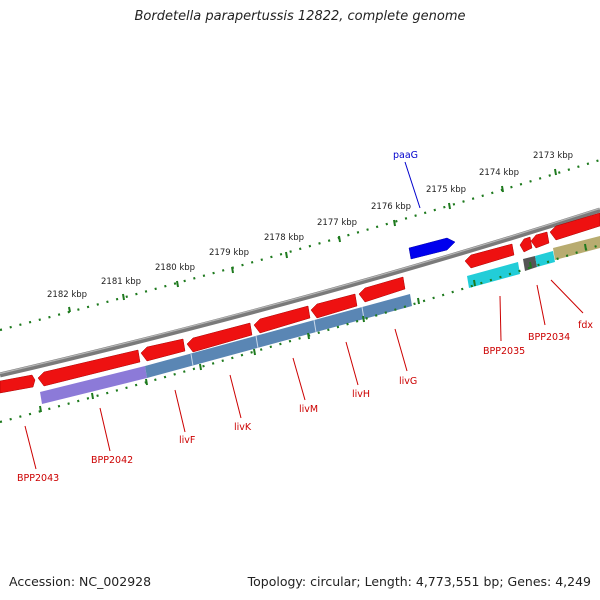 The image size is (600, 600). Describe the element at coordinates (504, 351) in the screenshot. I see `gene-label-BPP2035: BPP2035` at that location.